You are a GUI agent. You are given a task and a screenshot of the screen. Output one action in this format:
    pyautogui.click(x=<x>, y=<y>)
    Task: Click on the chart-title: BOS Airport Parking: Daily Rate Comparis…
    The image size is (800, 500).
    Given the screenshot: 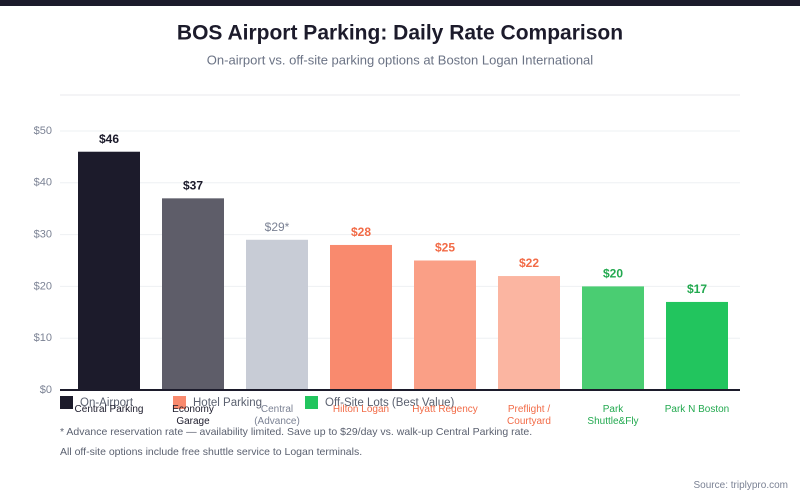 What is the action you would take?
    pyautogui.click(x=400, y=33)
    